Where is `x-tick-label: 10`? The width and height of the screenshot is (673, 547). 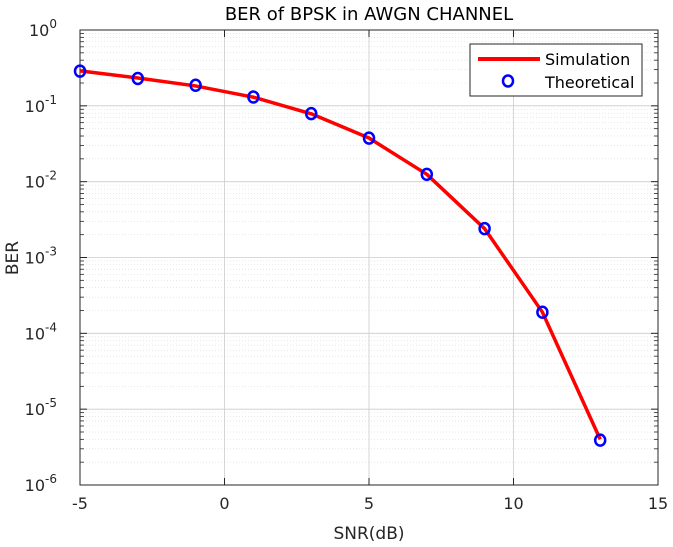
x-tick-label: 10 is located at coordinates (513, 503).